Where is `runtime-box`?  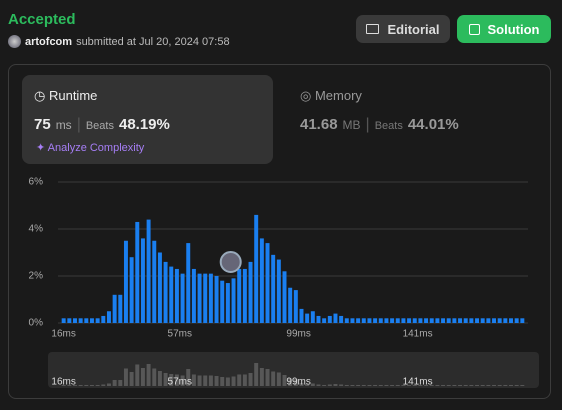
runtime-box is located at coordinates (147, 119).